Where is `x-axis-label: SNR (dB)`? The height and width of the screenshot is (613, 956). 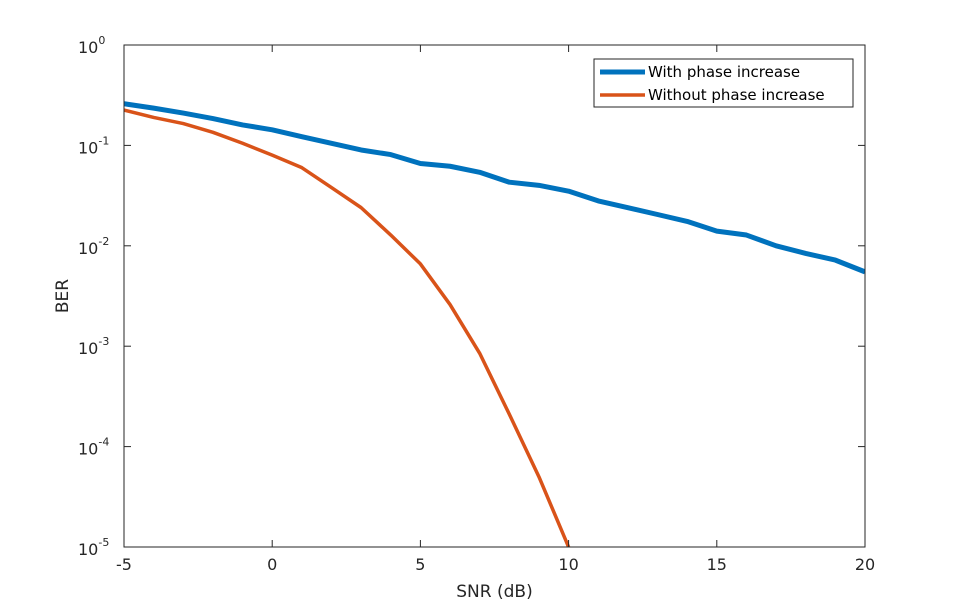 x-axis-label: SNR (dB) is located at coordinates (494, 592).